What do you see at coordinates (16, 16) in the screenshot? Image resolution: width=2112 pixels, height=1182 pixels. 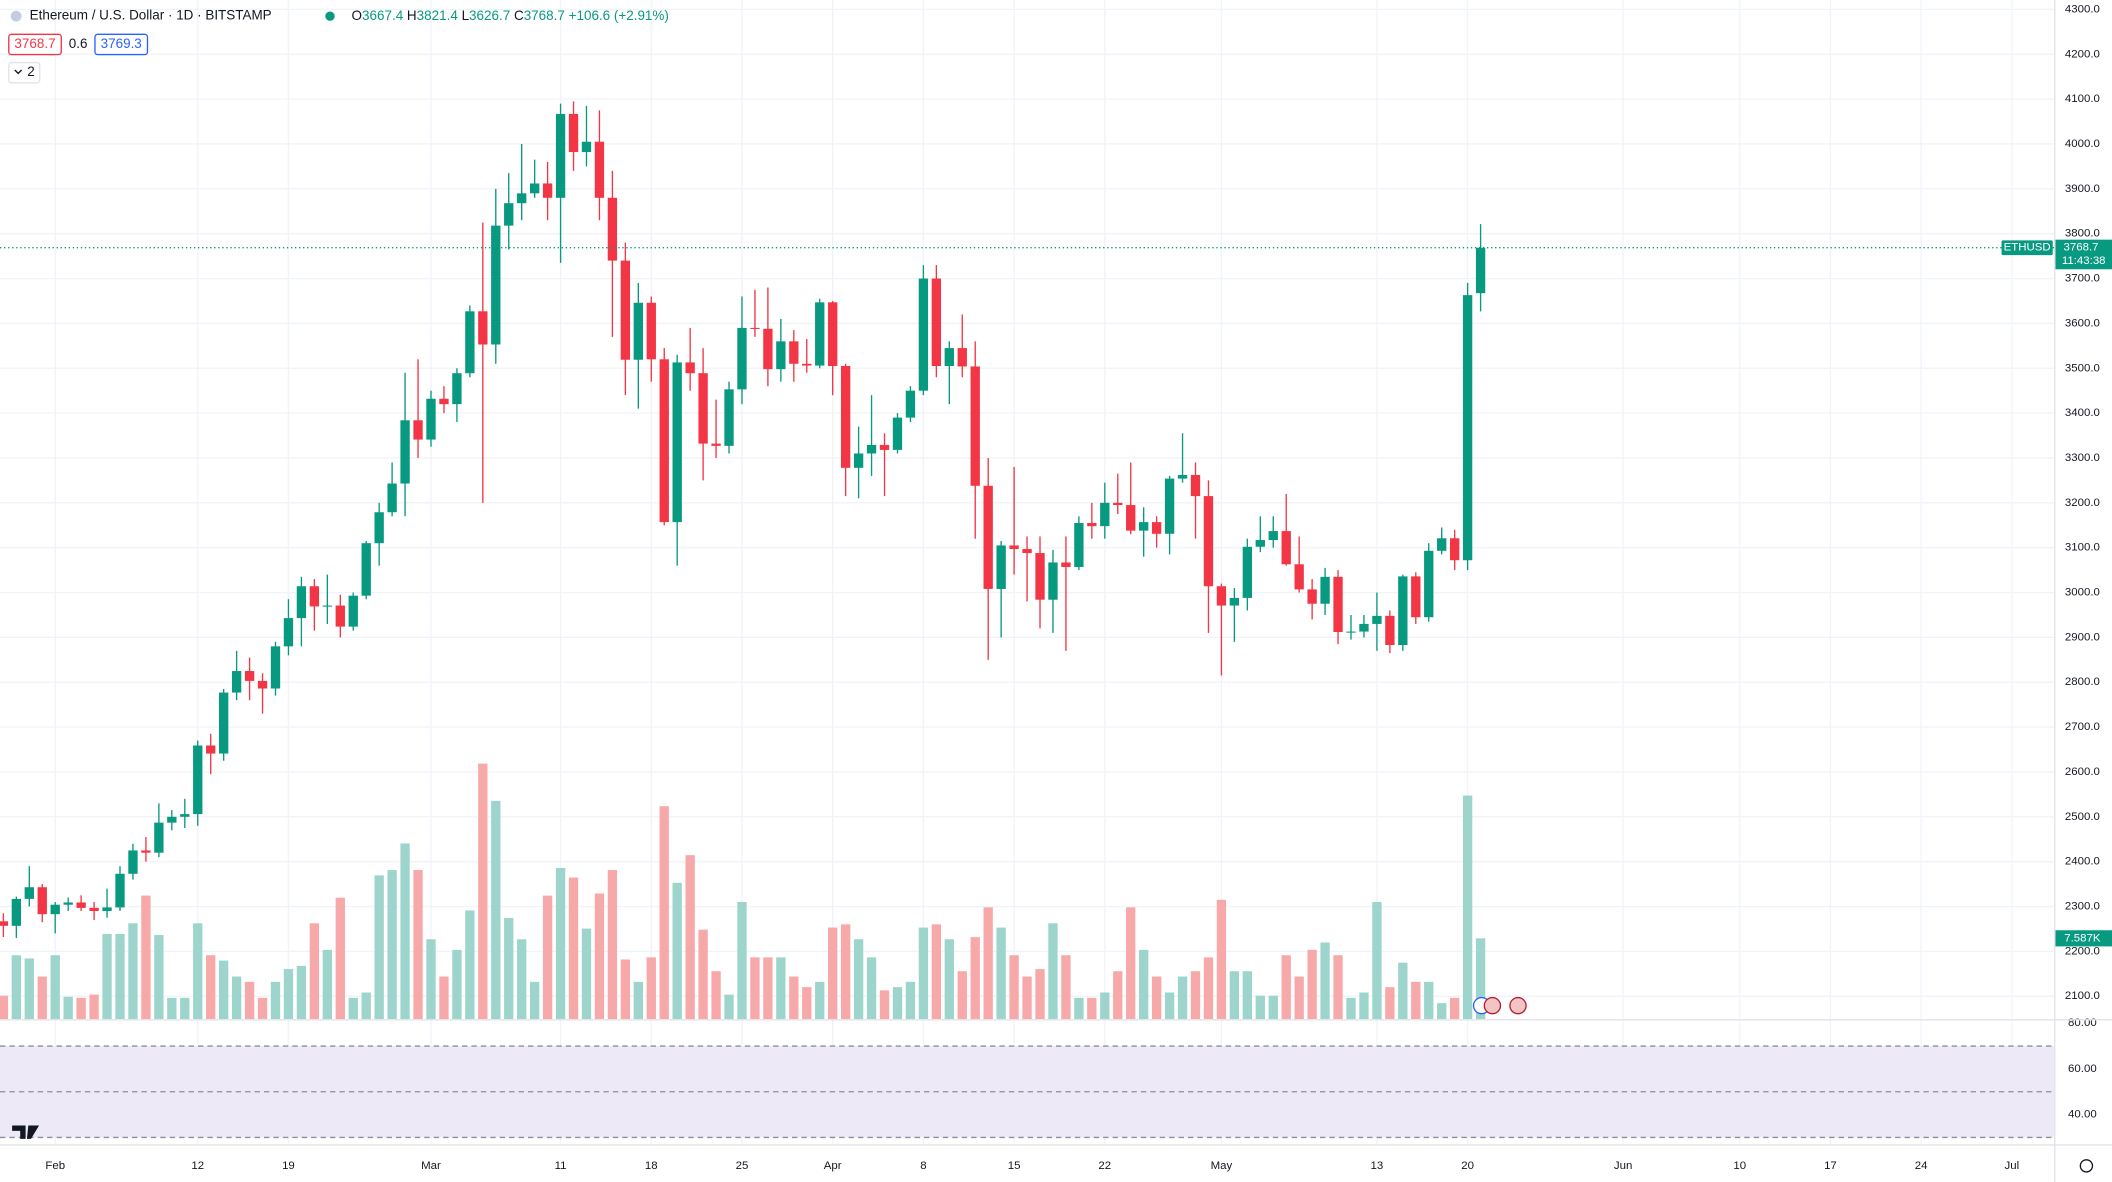 I see `symbol-icon` at bounding box center [16, 16].